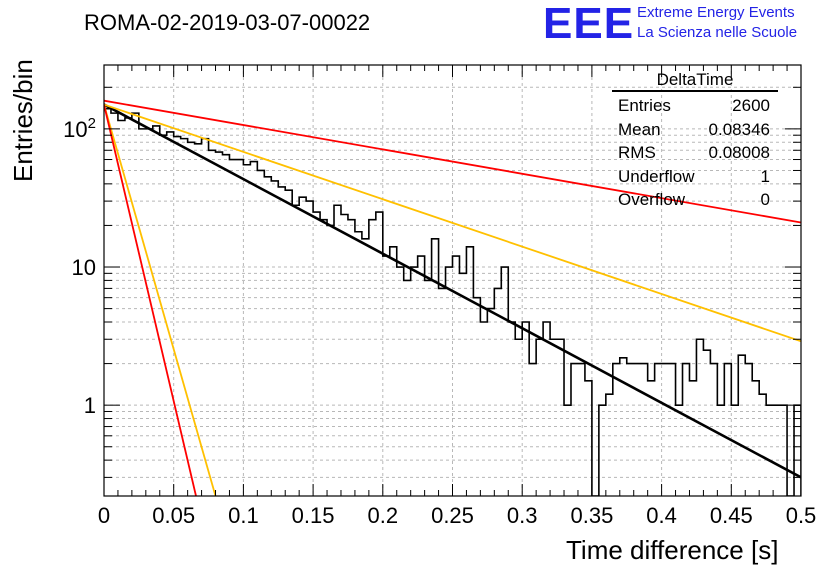 Image resolution: width=836 pixels, height=572 pixels. I want to click on x-tick-label: 0.5, so click(801, 515).